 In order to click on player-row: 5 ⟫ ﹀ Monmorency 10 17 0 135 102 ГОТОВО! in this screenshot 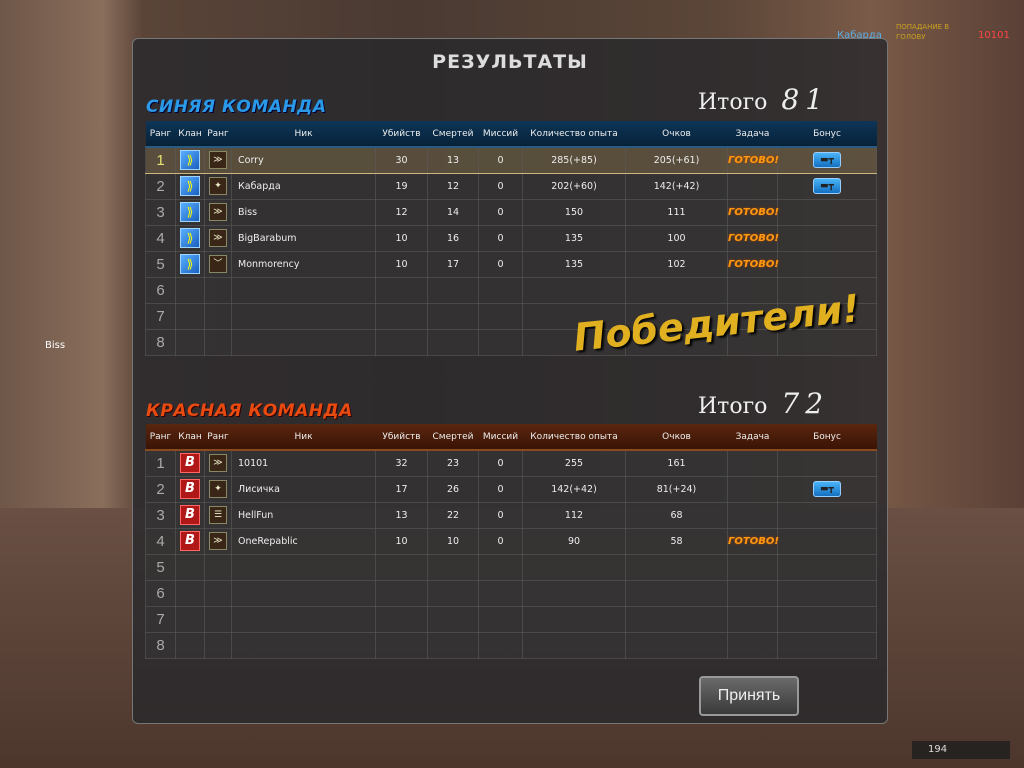, I will do `click(511, 264)`.